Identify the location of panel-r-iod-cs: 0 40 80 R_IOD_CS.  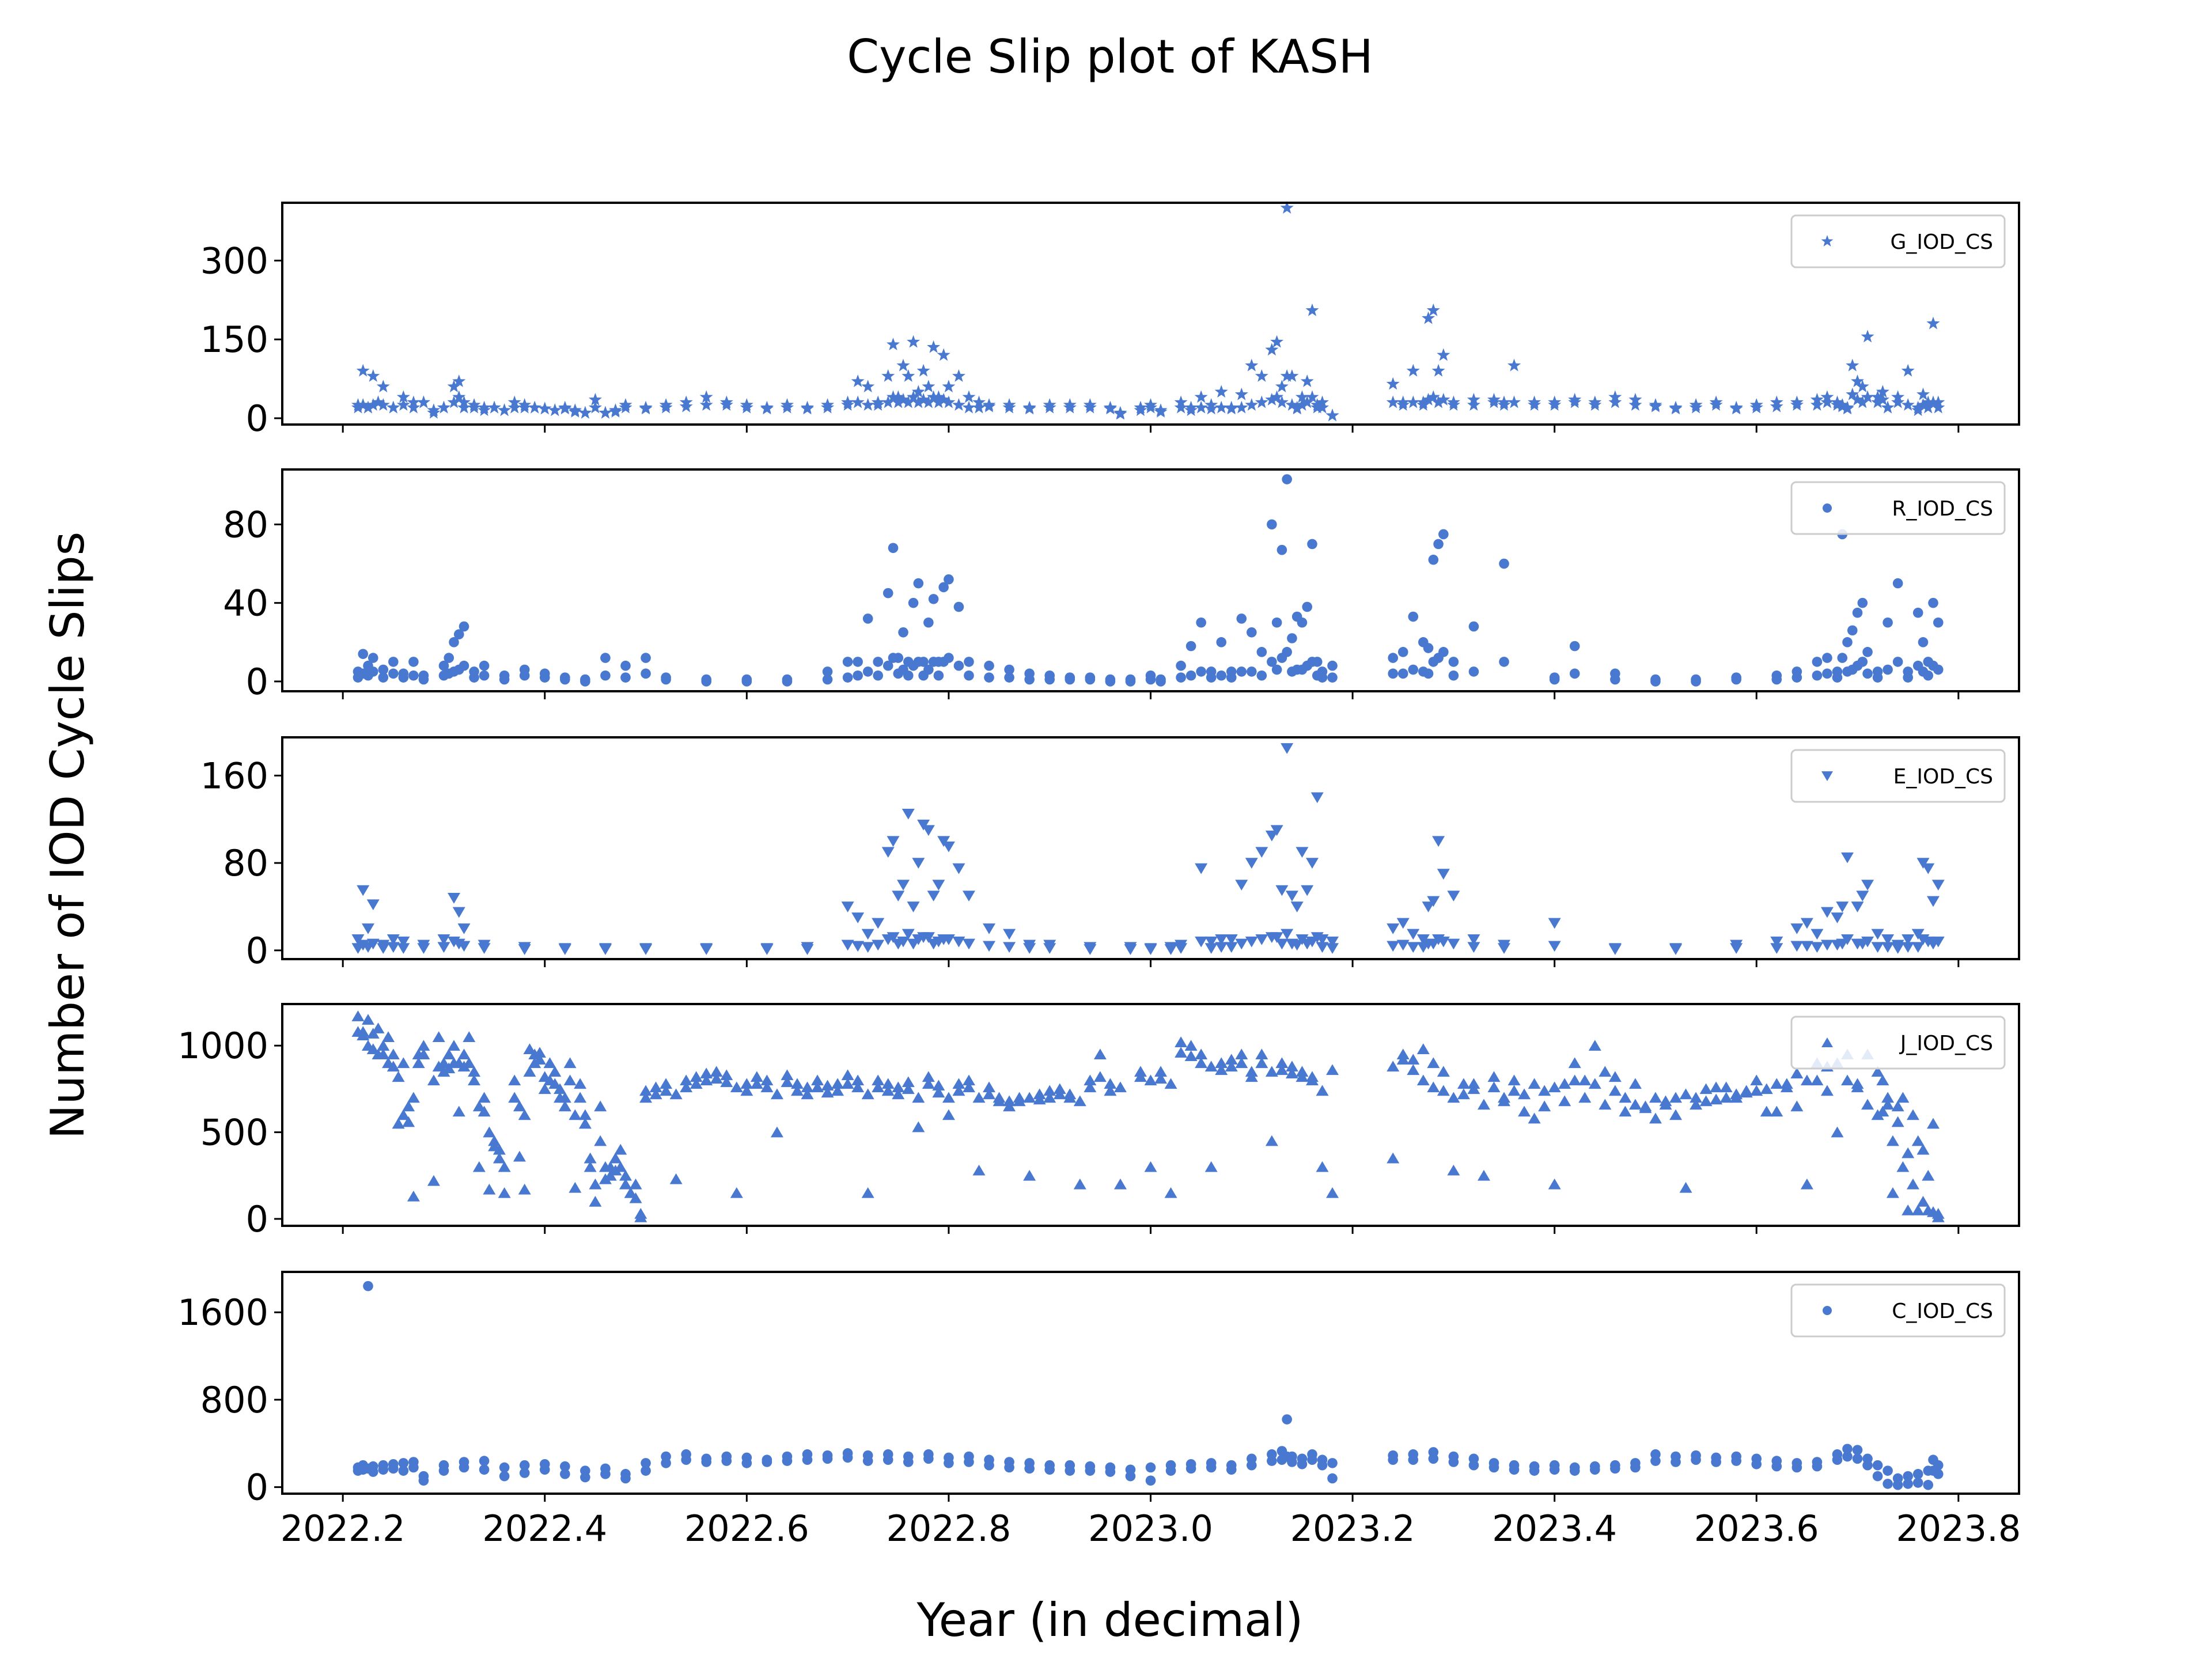
(1121, 585).